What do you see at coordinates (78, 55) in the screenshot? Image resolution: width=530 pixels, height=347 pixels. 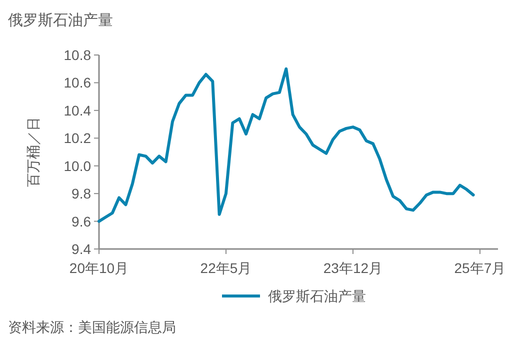 I see `y-tick-label: 10.8` at bounding box center [78, 55].